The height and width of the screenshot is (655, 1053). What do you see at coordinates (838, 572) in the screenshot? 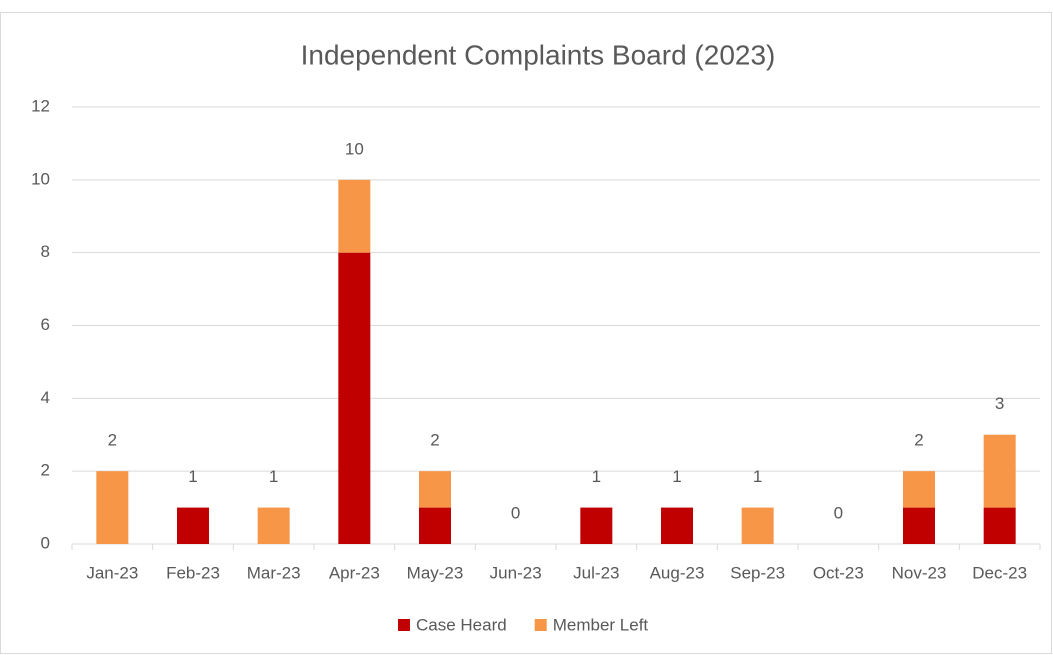
I see `x-tick-label: Oct-23` at bounding box center [838, 572].